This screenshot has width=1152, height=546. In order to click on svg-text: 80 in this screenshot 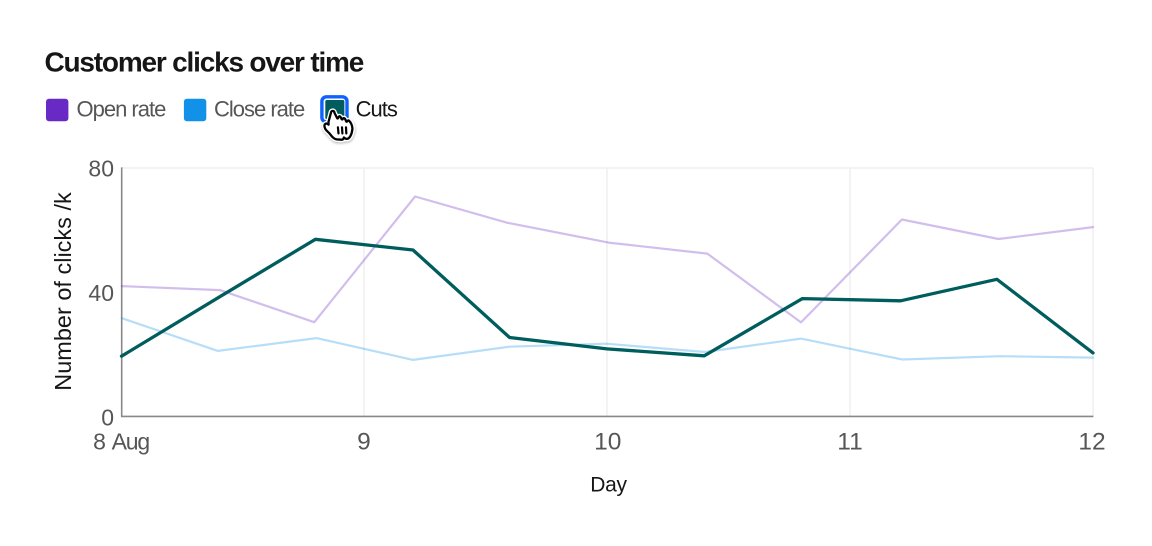, I will do `click(101, 169)`.